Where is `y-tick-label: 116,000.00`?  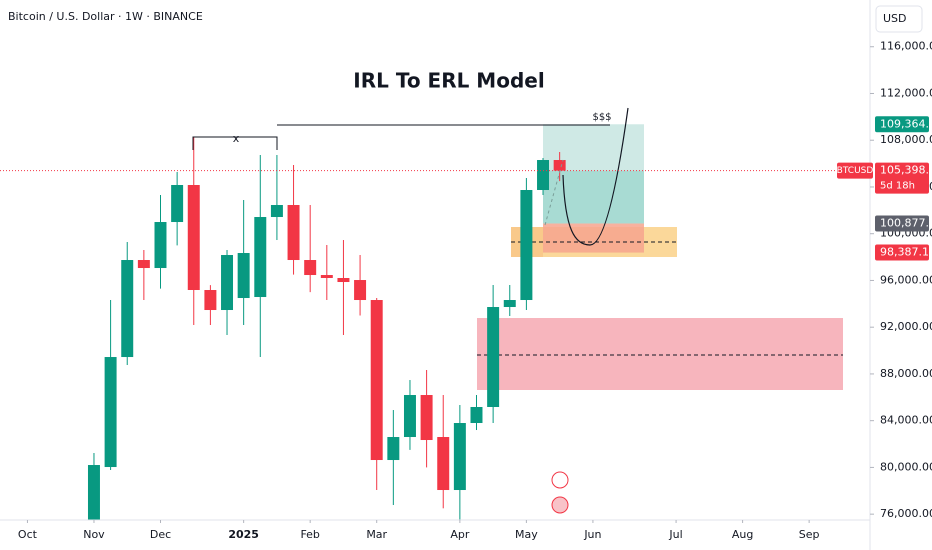
y-tick-label: 116,000.00 is located at coordinates (906, 46).